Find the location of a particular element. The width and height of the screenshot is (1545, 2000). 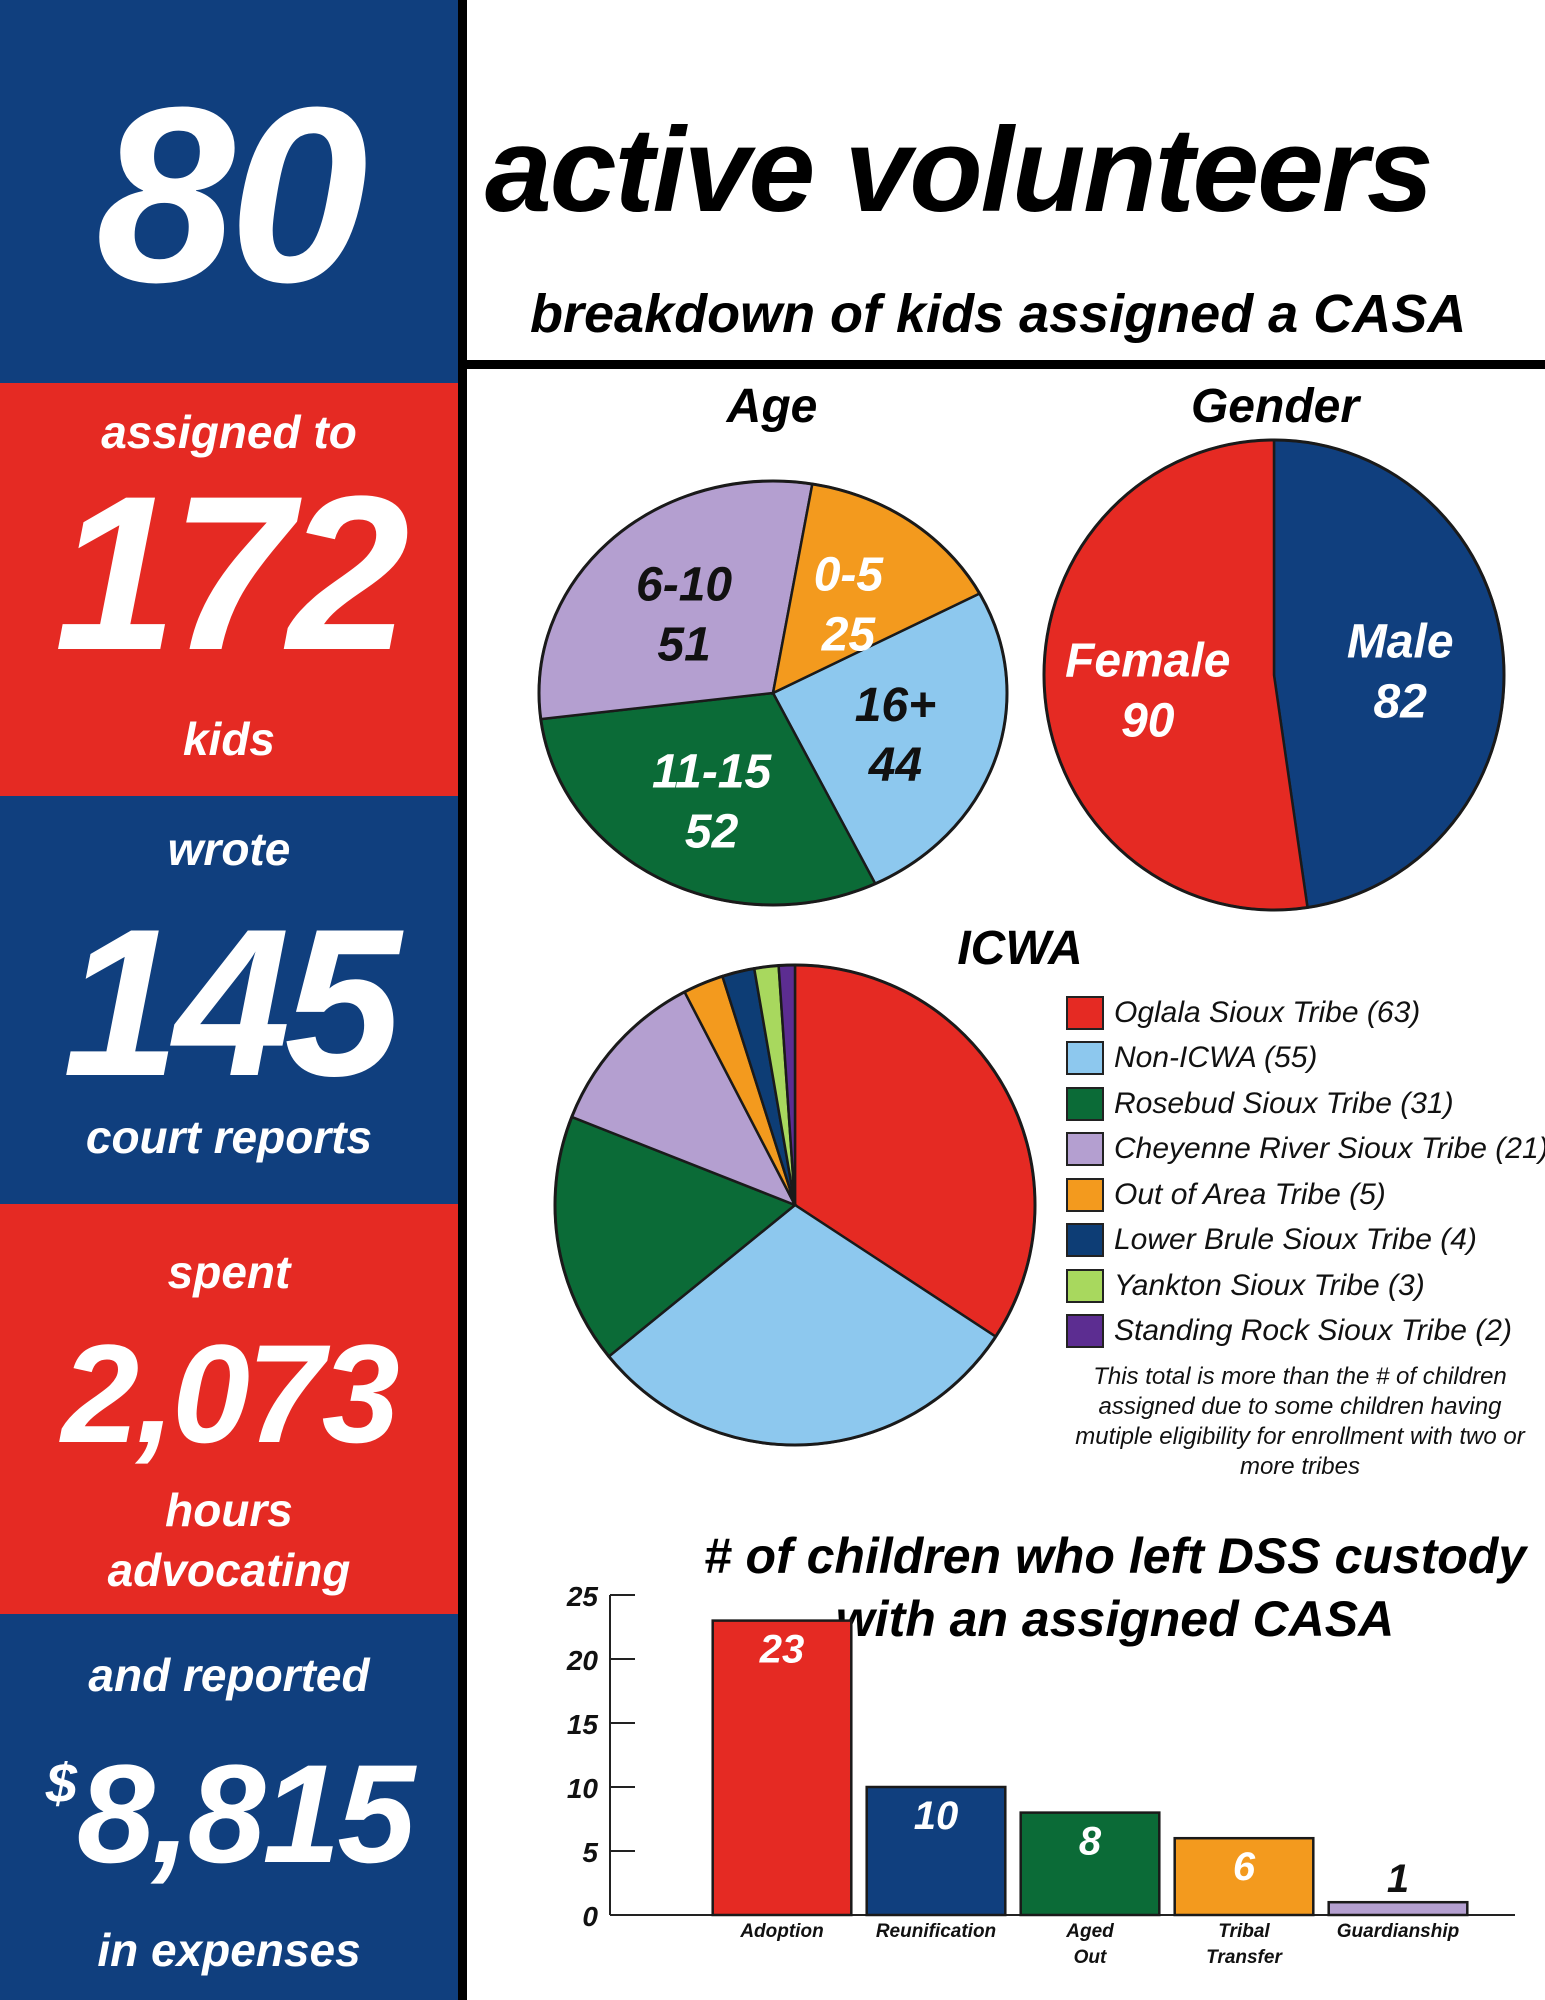

assigned-to-label: assigned to is located at coordinates (229, 432).